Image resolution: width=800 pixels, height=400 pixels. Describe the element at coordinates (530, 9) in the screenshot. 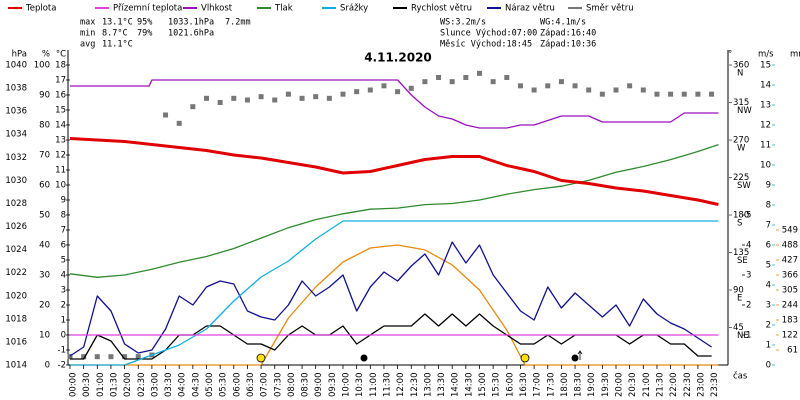

I see `legend-label: Náraz větru` at that location.